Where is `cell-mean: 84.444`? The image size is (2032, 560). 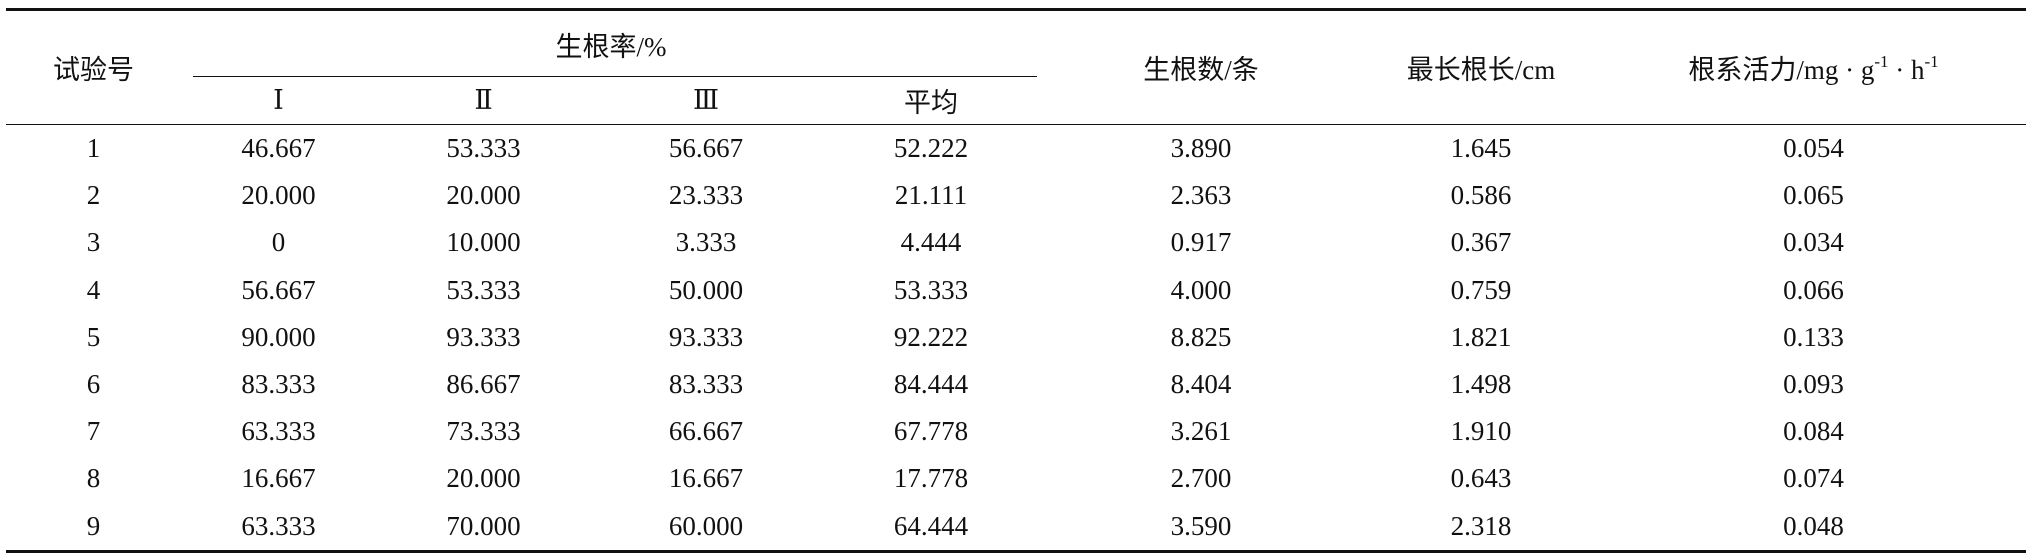
cell-mean: 84.444 is located at coordinates (931, 384).